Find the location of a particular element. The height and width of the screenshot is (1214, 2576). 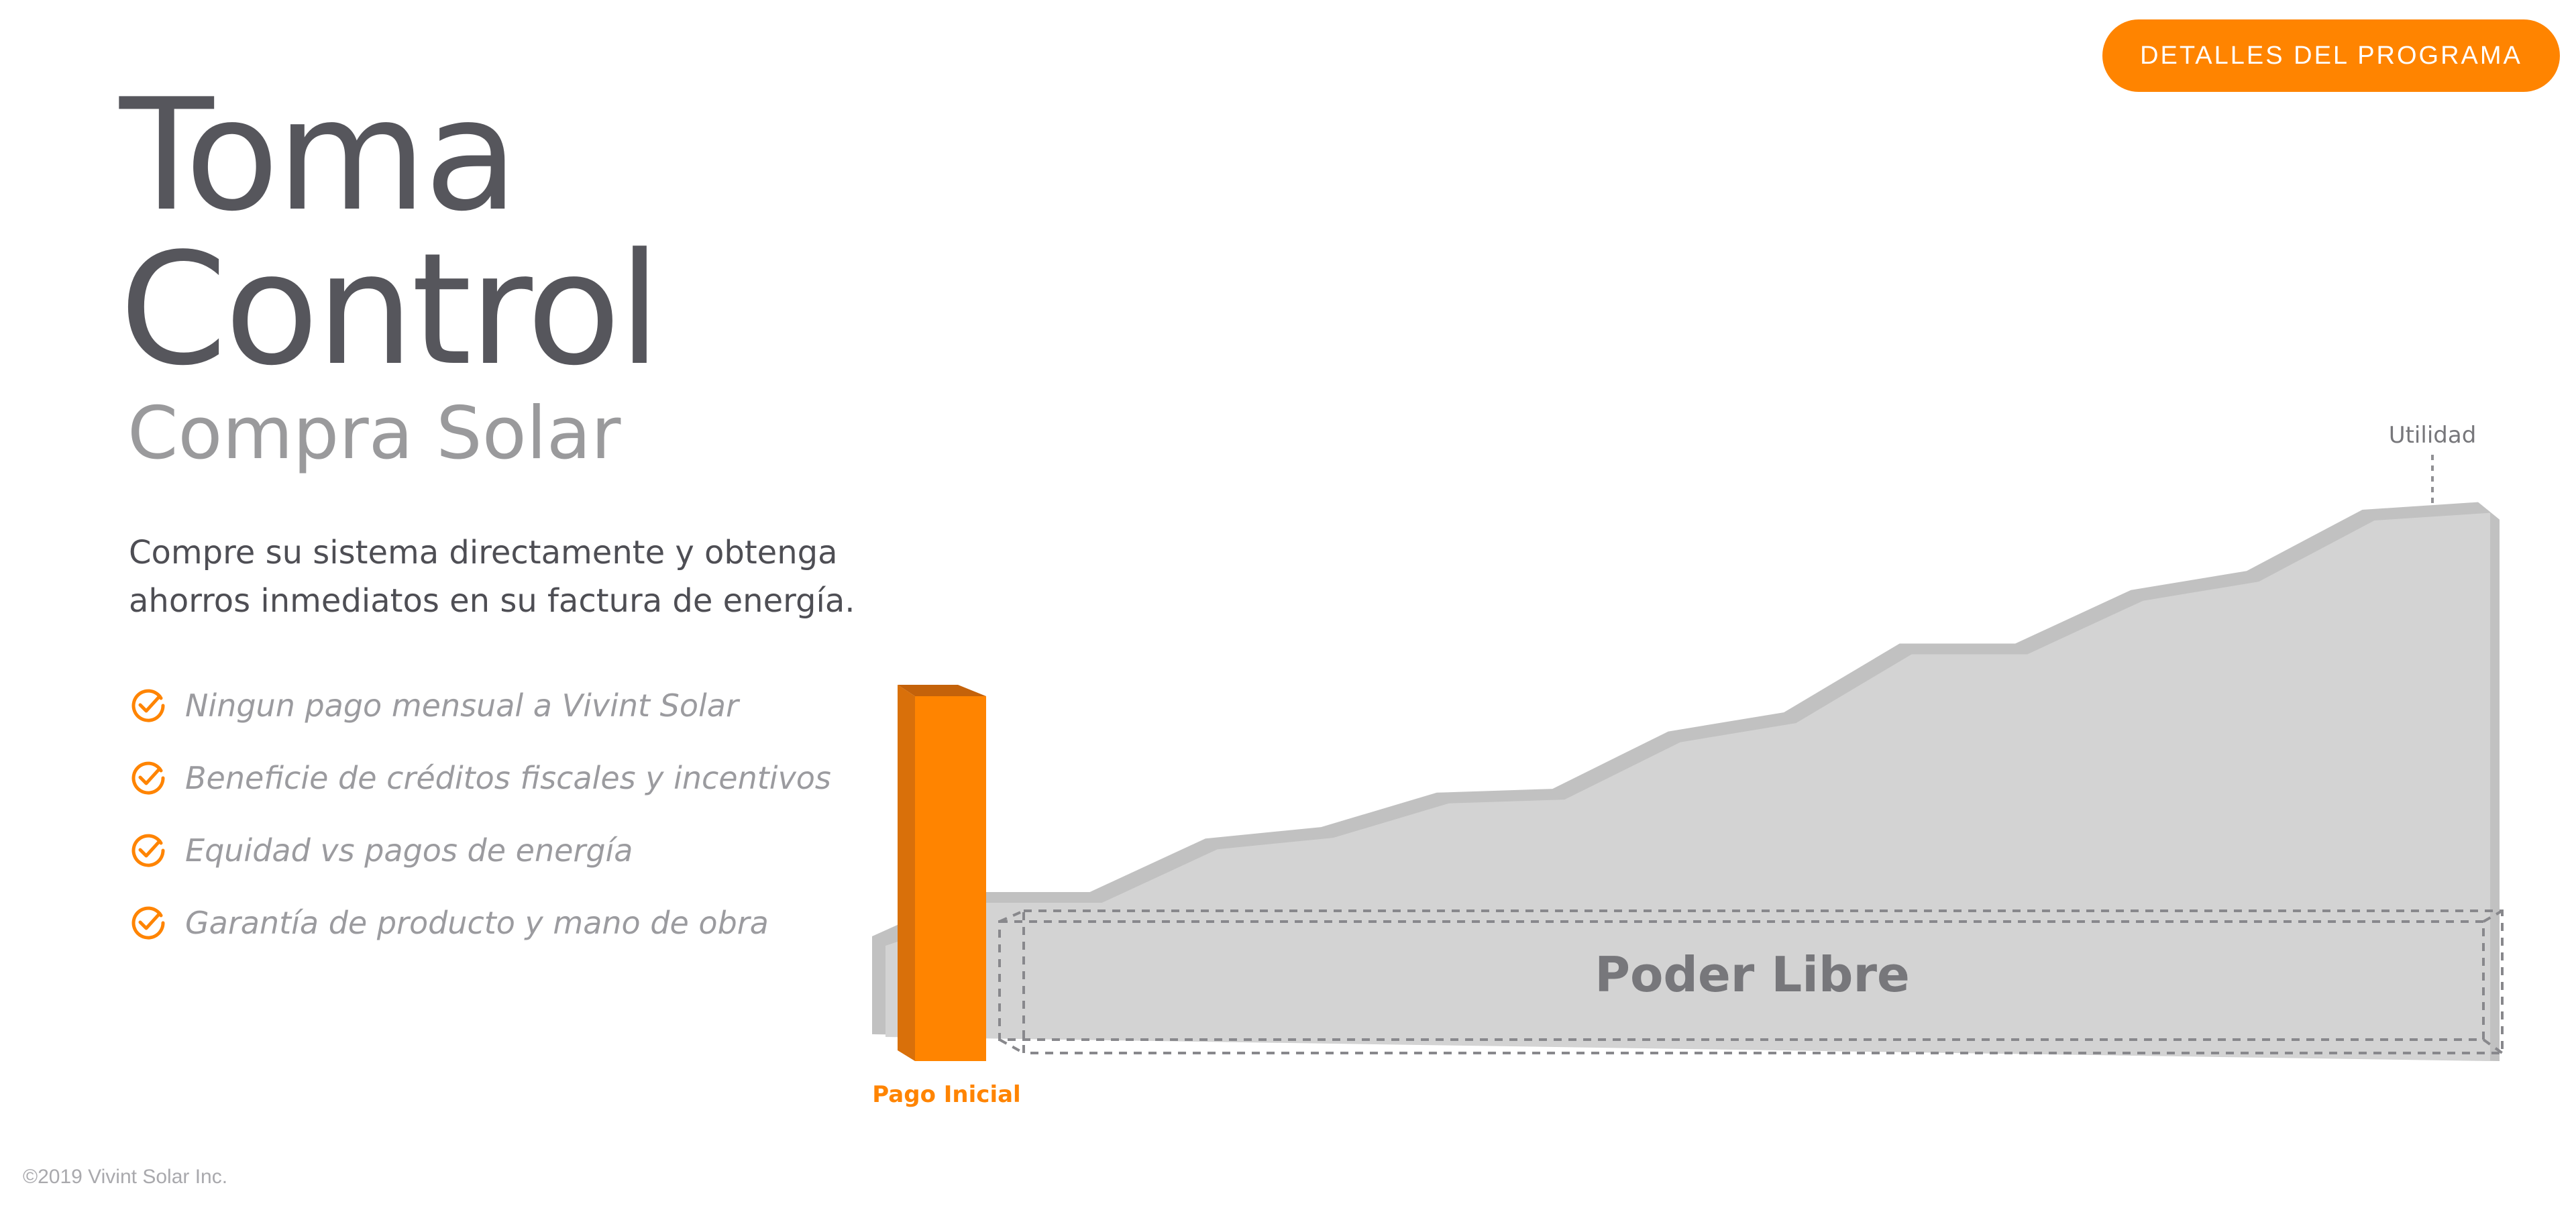

benefit-item: Ningun pago mensual a Vivint Solar is located at coordinates (479, 705).